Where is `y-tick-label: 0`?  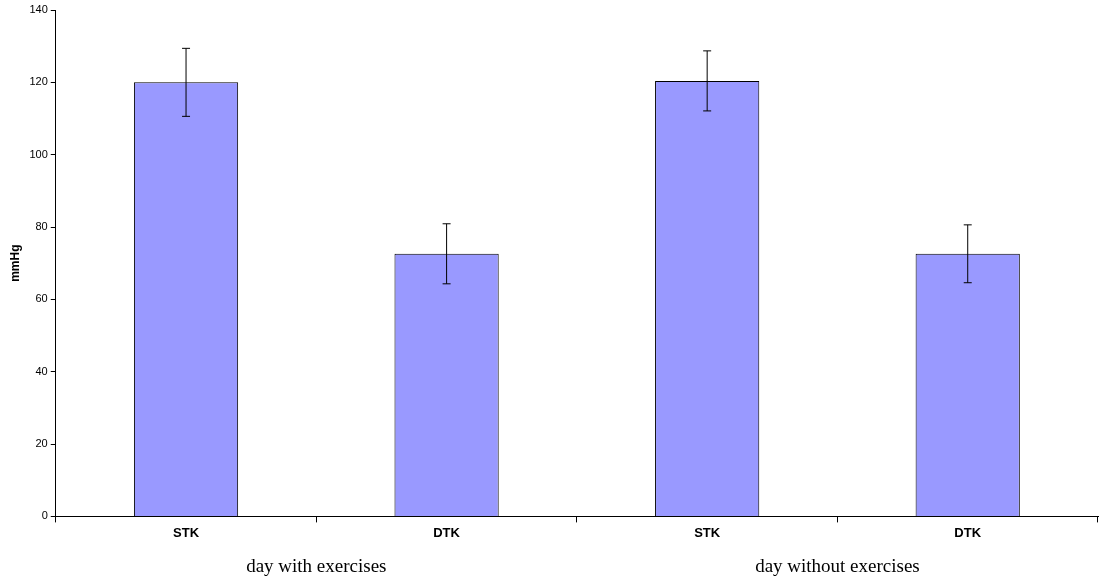 y-tick-label: 0 is located at coordinates (44, 515).